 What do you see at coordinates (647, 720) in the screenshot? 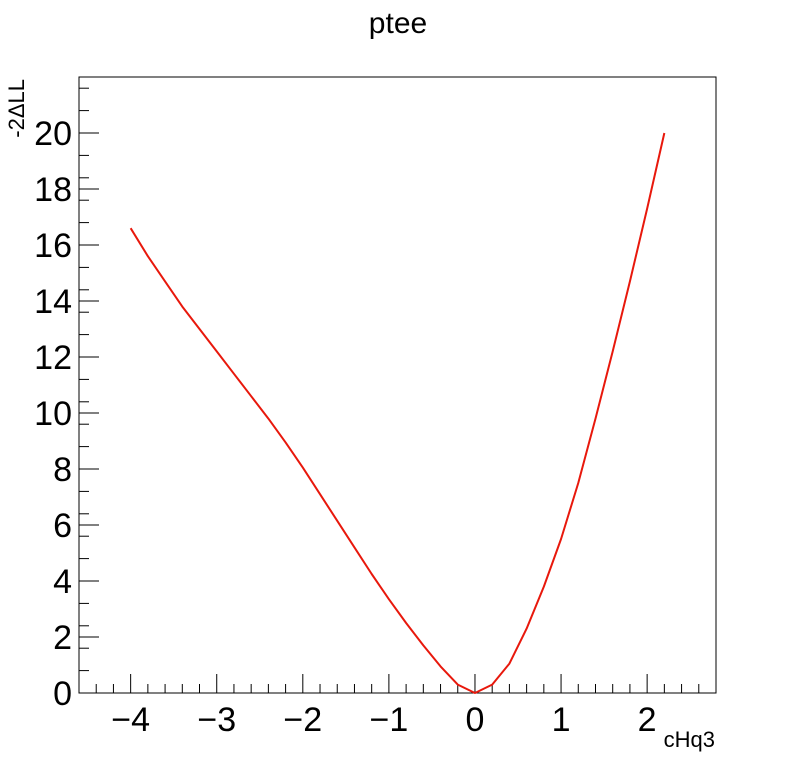
I see `x-tick-label: 2` at bounding box center [647, 720].